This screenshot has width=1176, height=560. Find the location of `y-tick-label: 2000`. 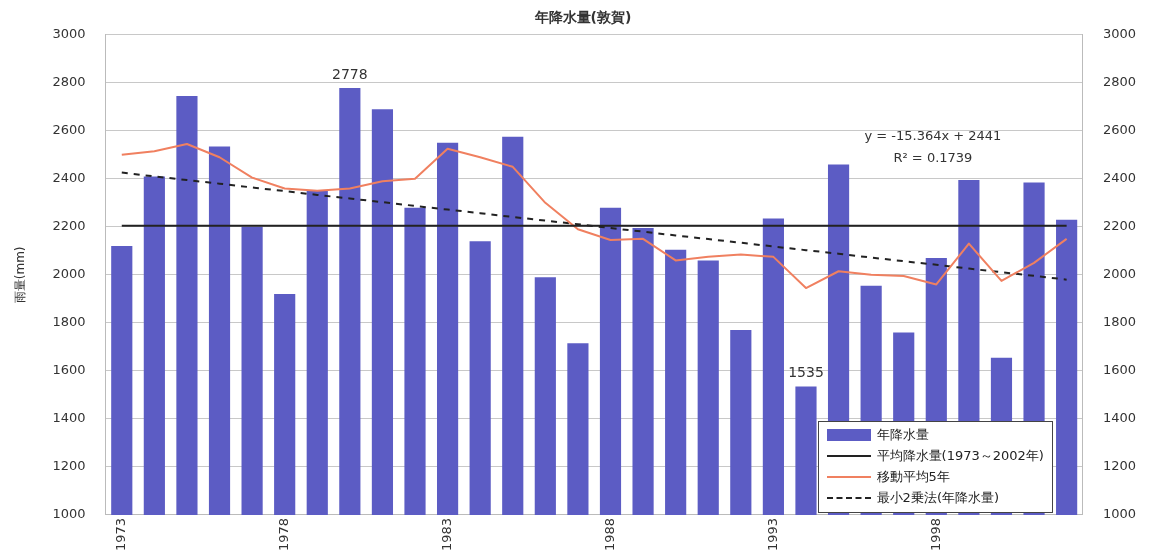

y-tick-label: 2000 is located at coordinates (69, 274).